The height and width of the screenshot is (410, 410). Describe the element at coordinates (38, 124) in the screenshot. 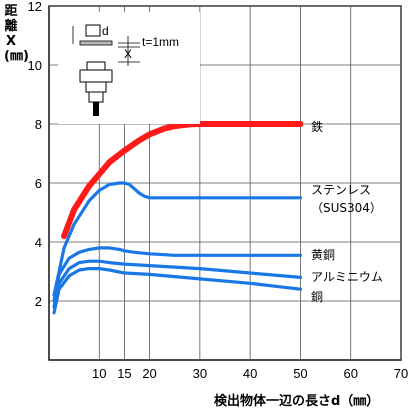

I see `y-tick-label: 8` at that location.